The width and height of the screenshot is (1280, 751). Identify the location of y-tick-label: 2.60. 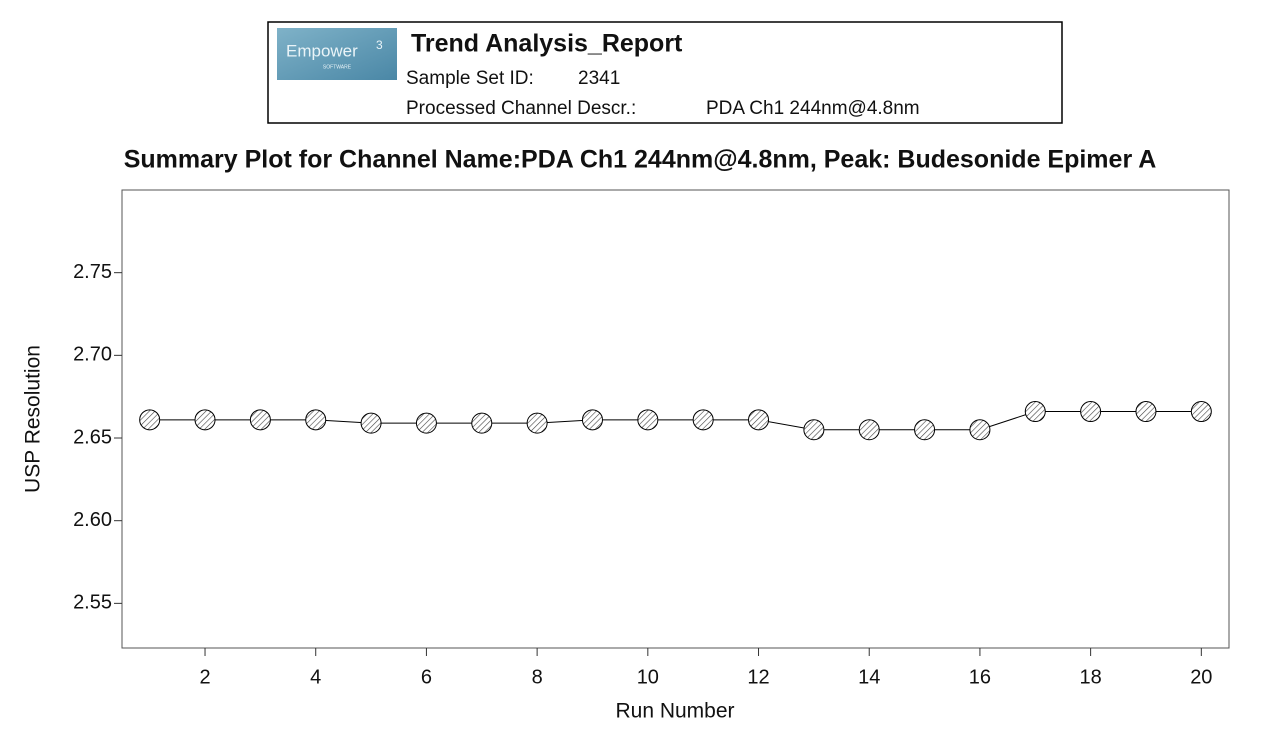
(92, 520).